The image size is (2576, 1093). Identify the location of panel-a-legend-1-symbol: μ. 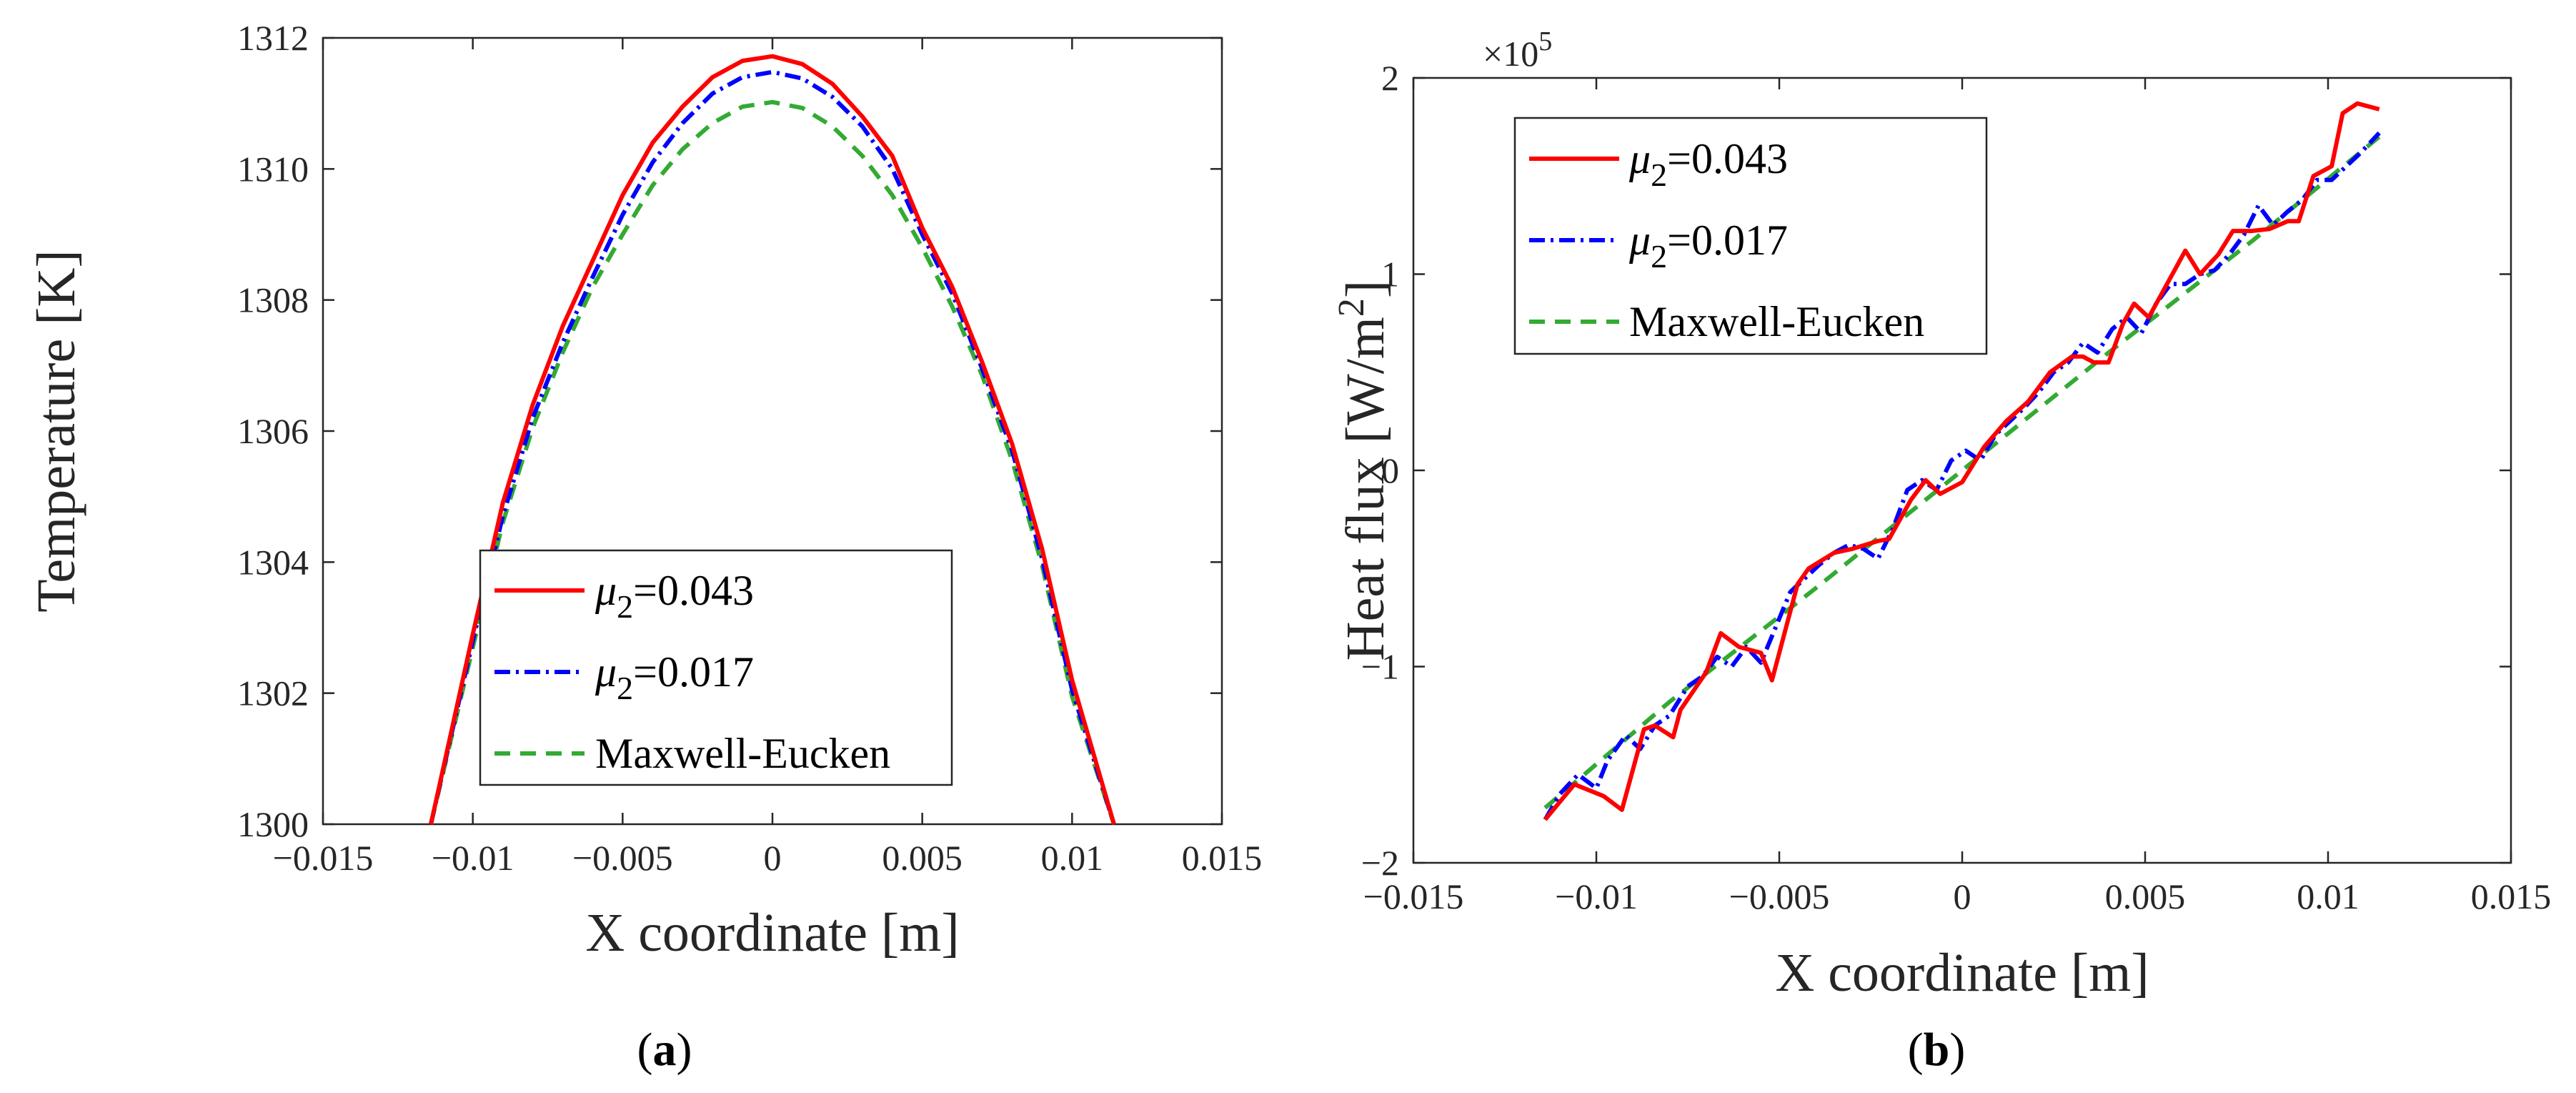
(606, 590).